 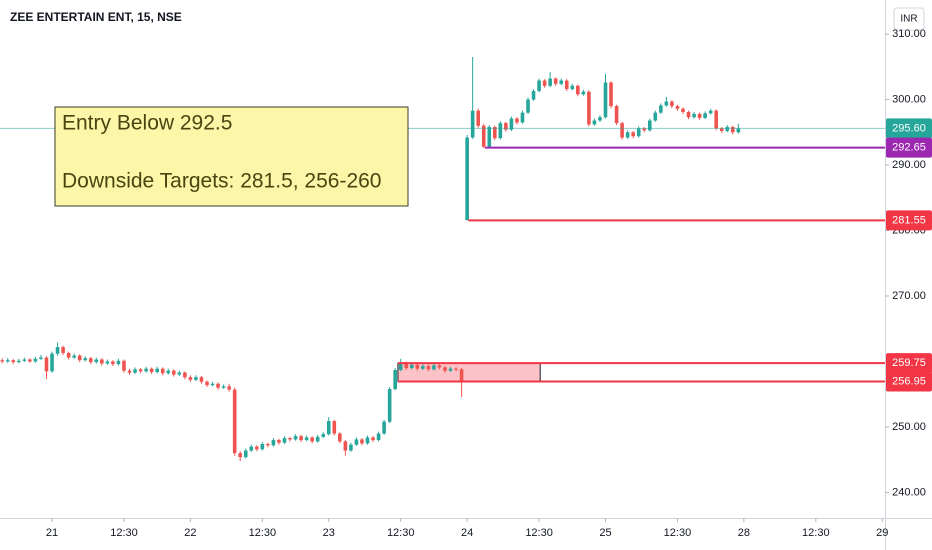 What do you see at coordinates (909, 165) in the screenshot?
I see `y-tick-label: 290.00` at bounding box center [909, 165].